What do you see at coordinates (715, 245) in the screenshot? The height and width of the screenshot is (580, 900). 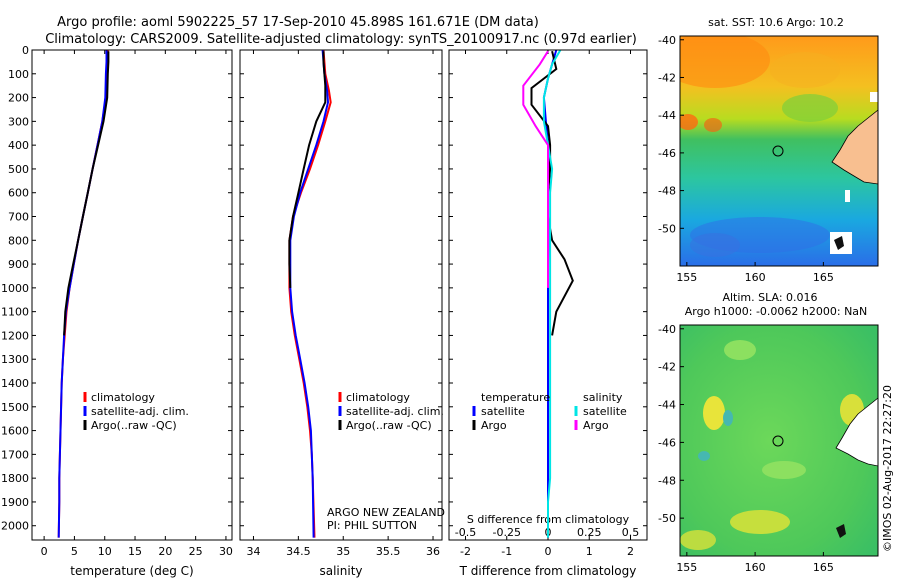 I see `sst-cool-patch` at bounding box center [715, 245].